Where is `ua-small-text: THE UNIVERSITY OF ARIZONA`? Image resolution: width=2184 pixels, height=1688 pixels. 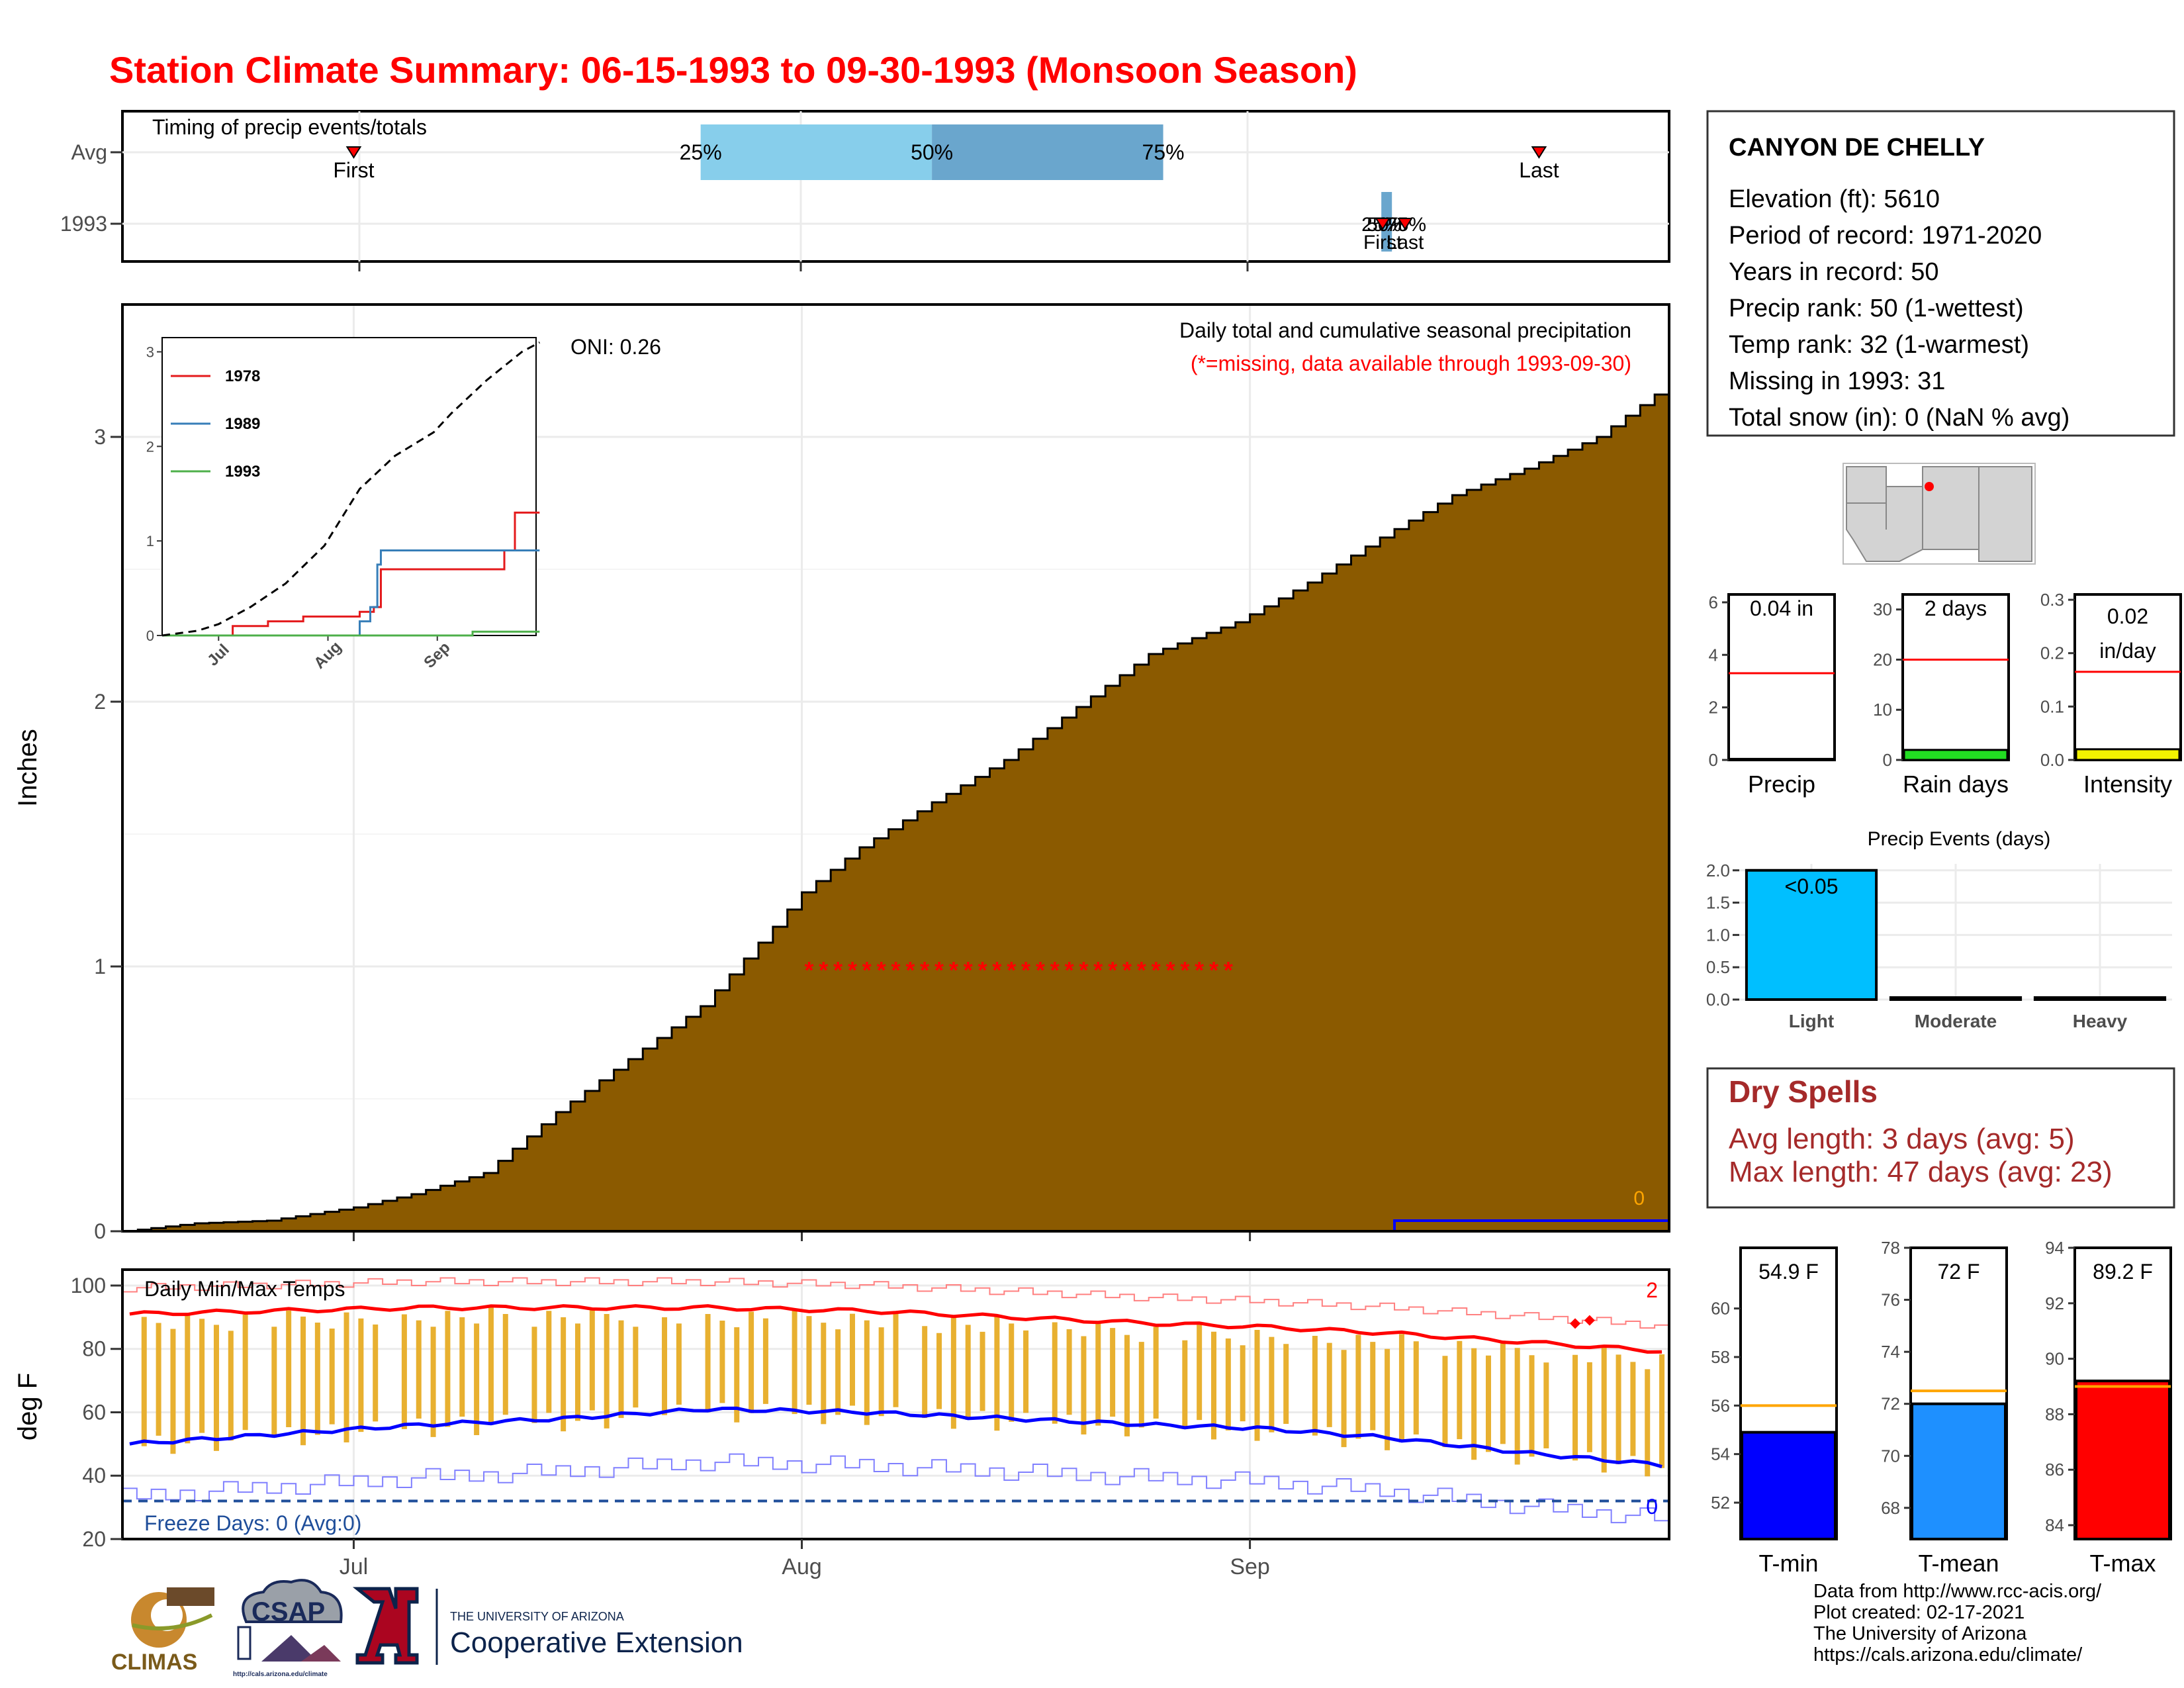
ua-small-text: THE UNIVERSITY OF ARIZONA is located at coordinates (537, 1616).